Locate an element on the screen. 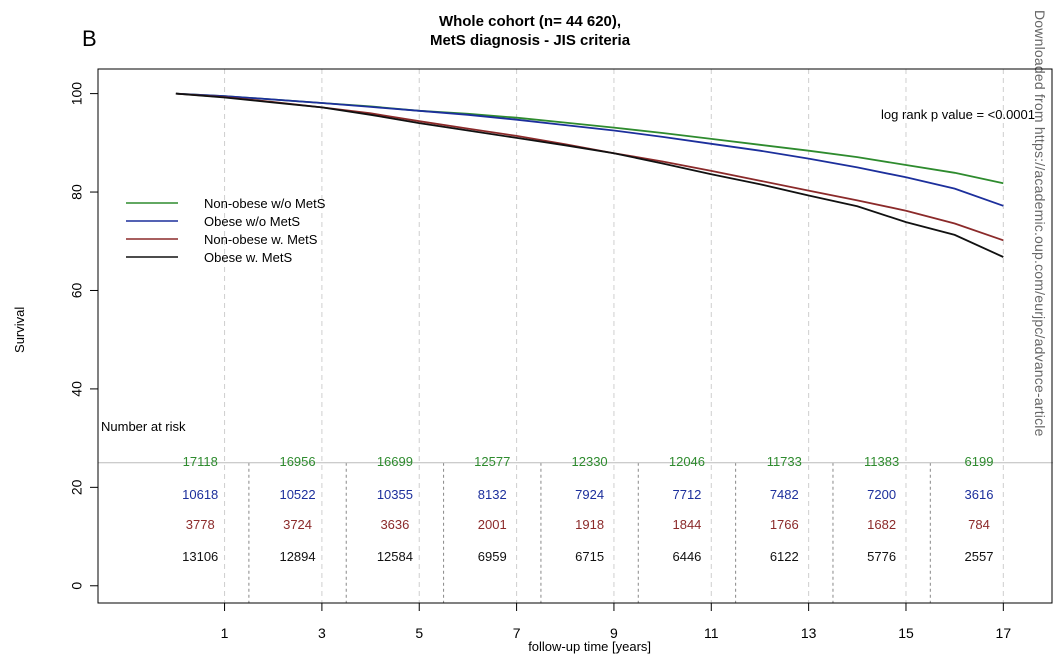  risk-table-cell: 11383 is located at coordinates (881, 461).